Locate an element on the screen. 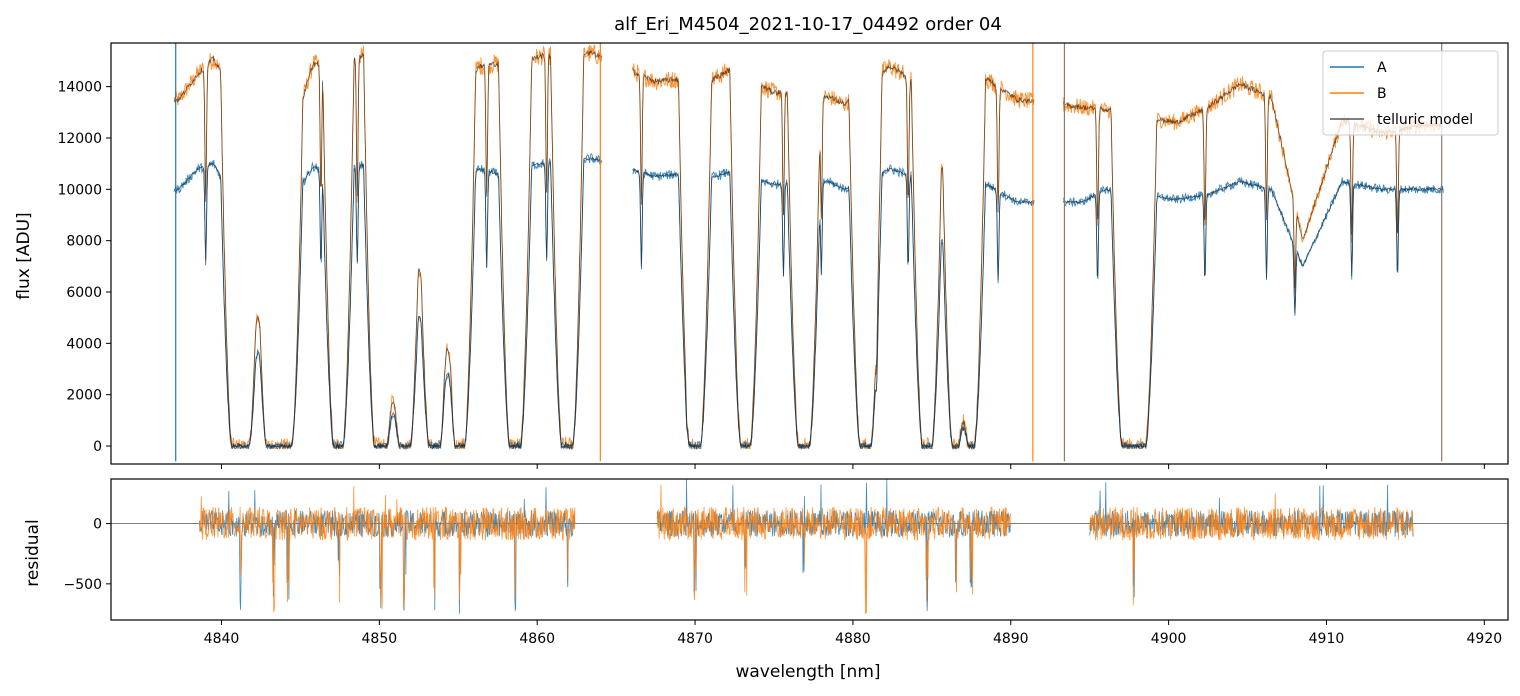 This screenshot has width=1520, height=696. flux-y-tick-label: 8000 is located at coordinates (84, 242).